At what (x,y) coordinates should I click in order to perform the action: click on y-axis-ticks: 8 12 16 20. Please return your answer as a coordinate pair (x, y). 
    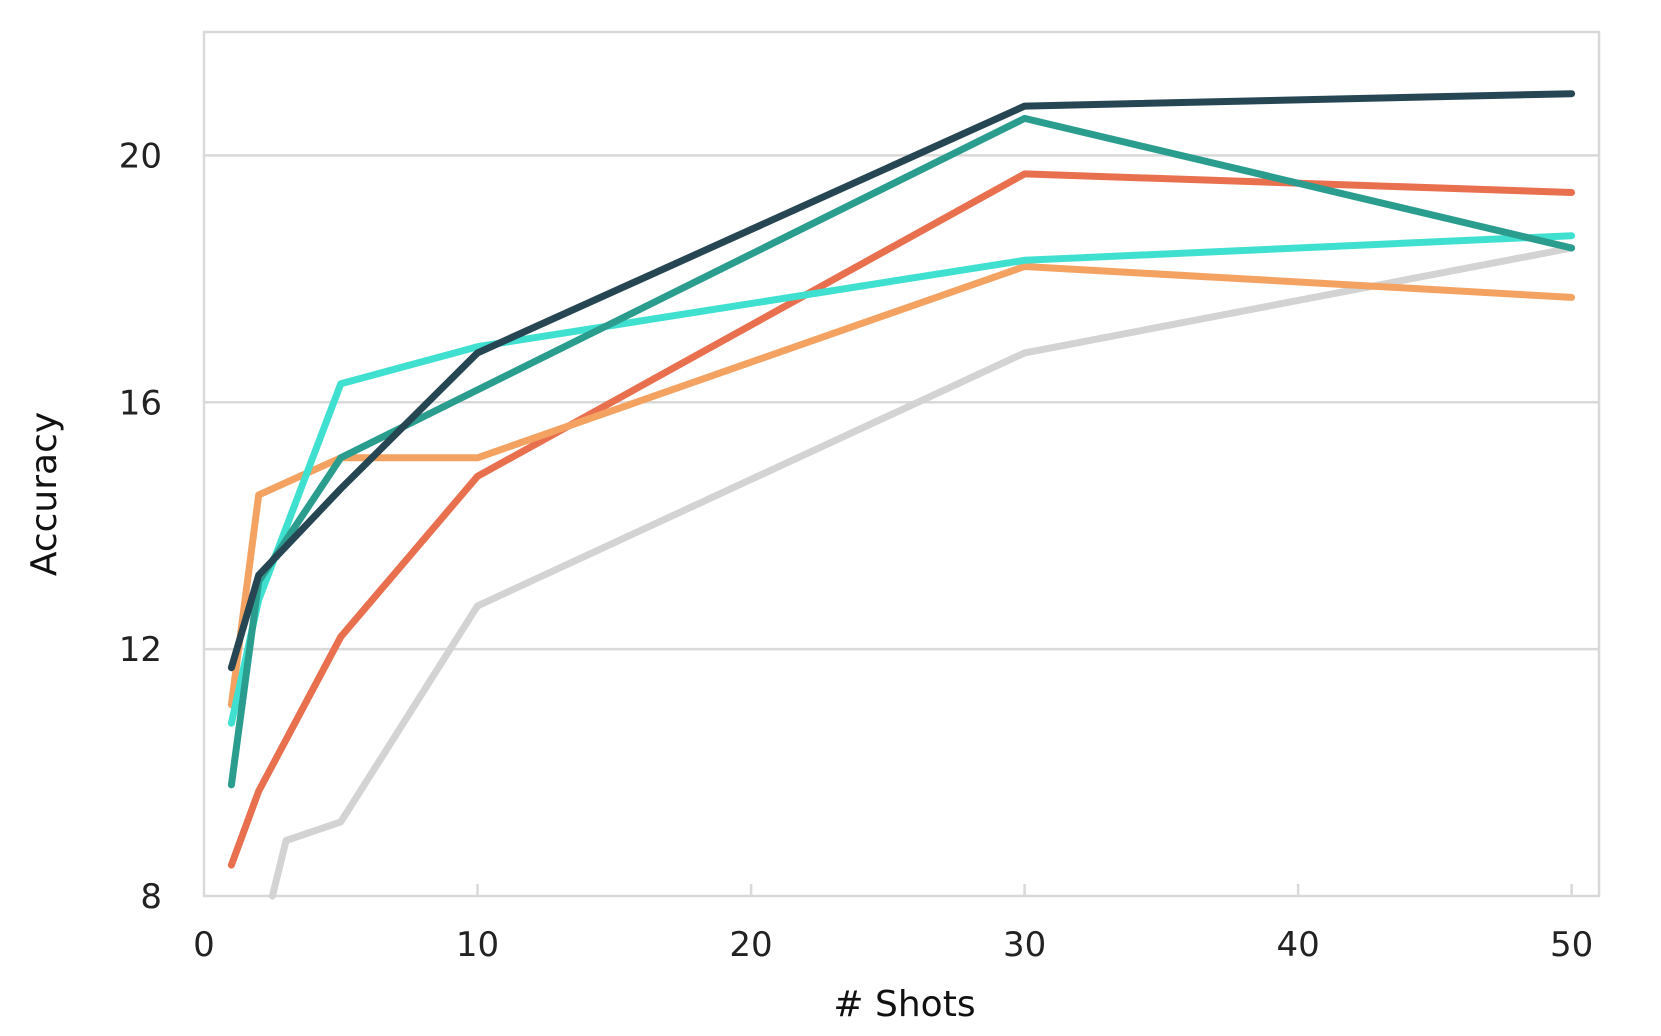
    Looking at the image, I should click on (140, 526).